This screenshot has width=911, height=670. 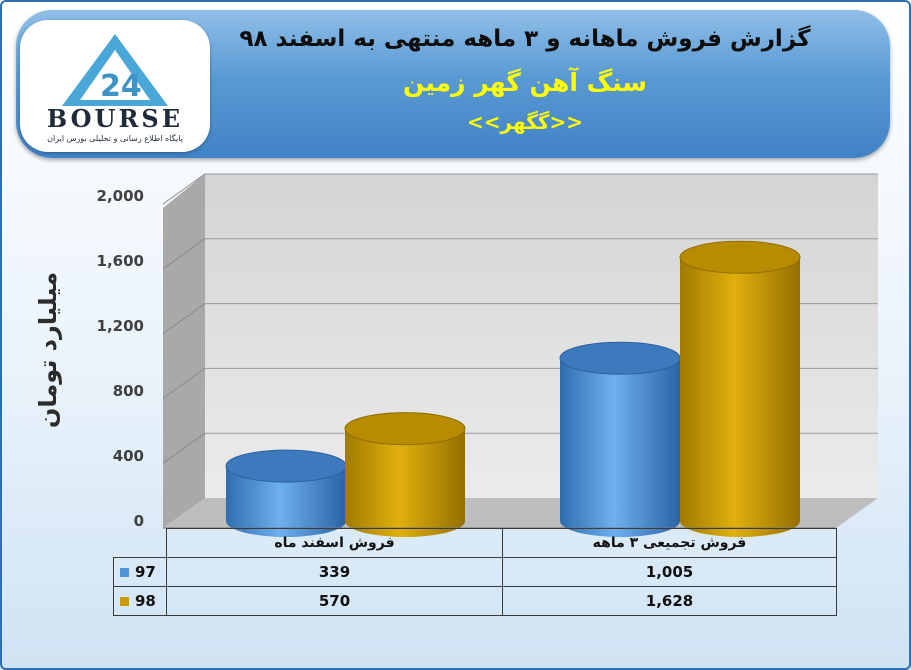 What do you see at coordinates (121, 86) in the screenshot?
I see `logo-number: 24` at bounding box center [121, 86].